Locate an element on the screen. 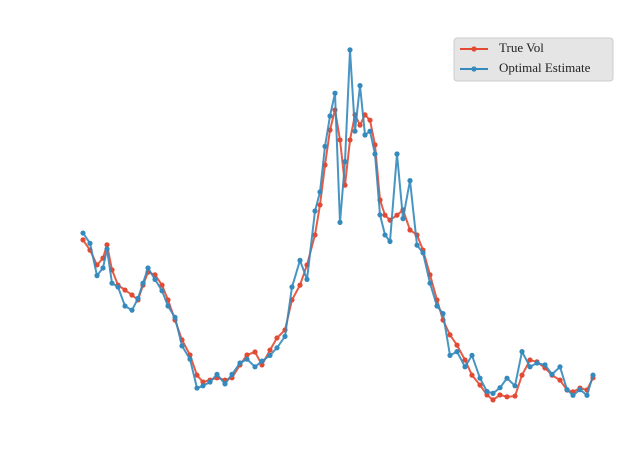 Image resolution: width=630 pixels, height=470 pixels. legend-label: True Vol is located at coordinates (521, 47).